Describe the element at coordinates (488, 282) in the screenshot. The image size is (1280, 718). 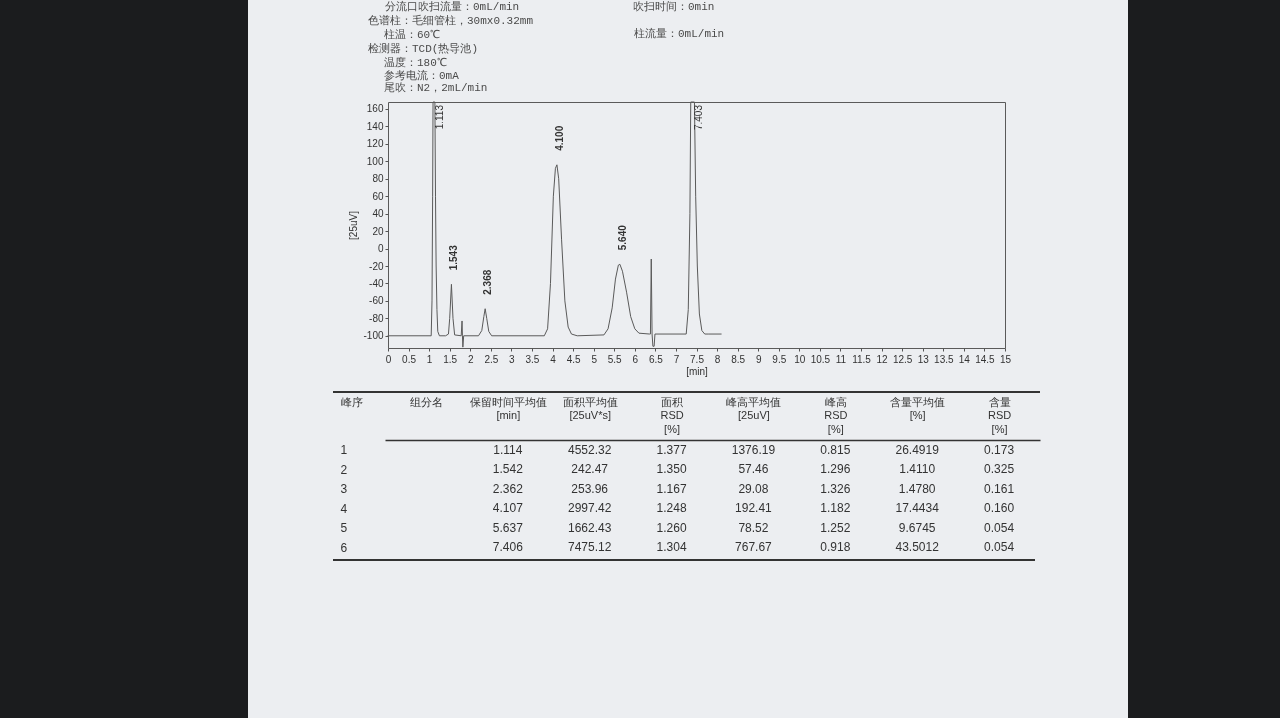
I see `annotation: 2.368` at that location.